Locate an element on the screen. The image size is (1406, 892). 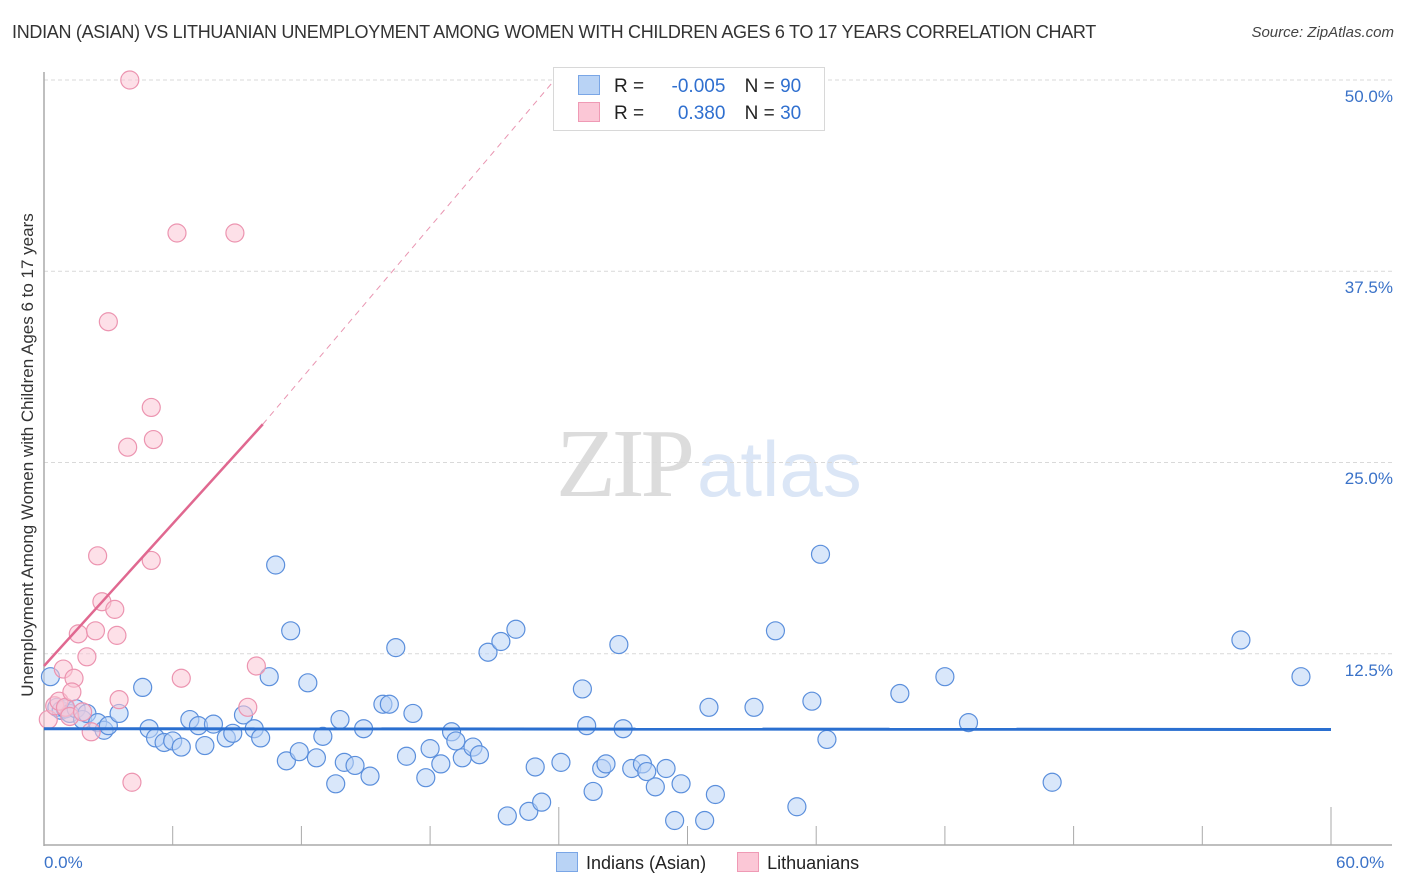
r-label: R = is located at coordinates (629, 86).